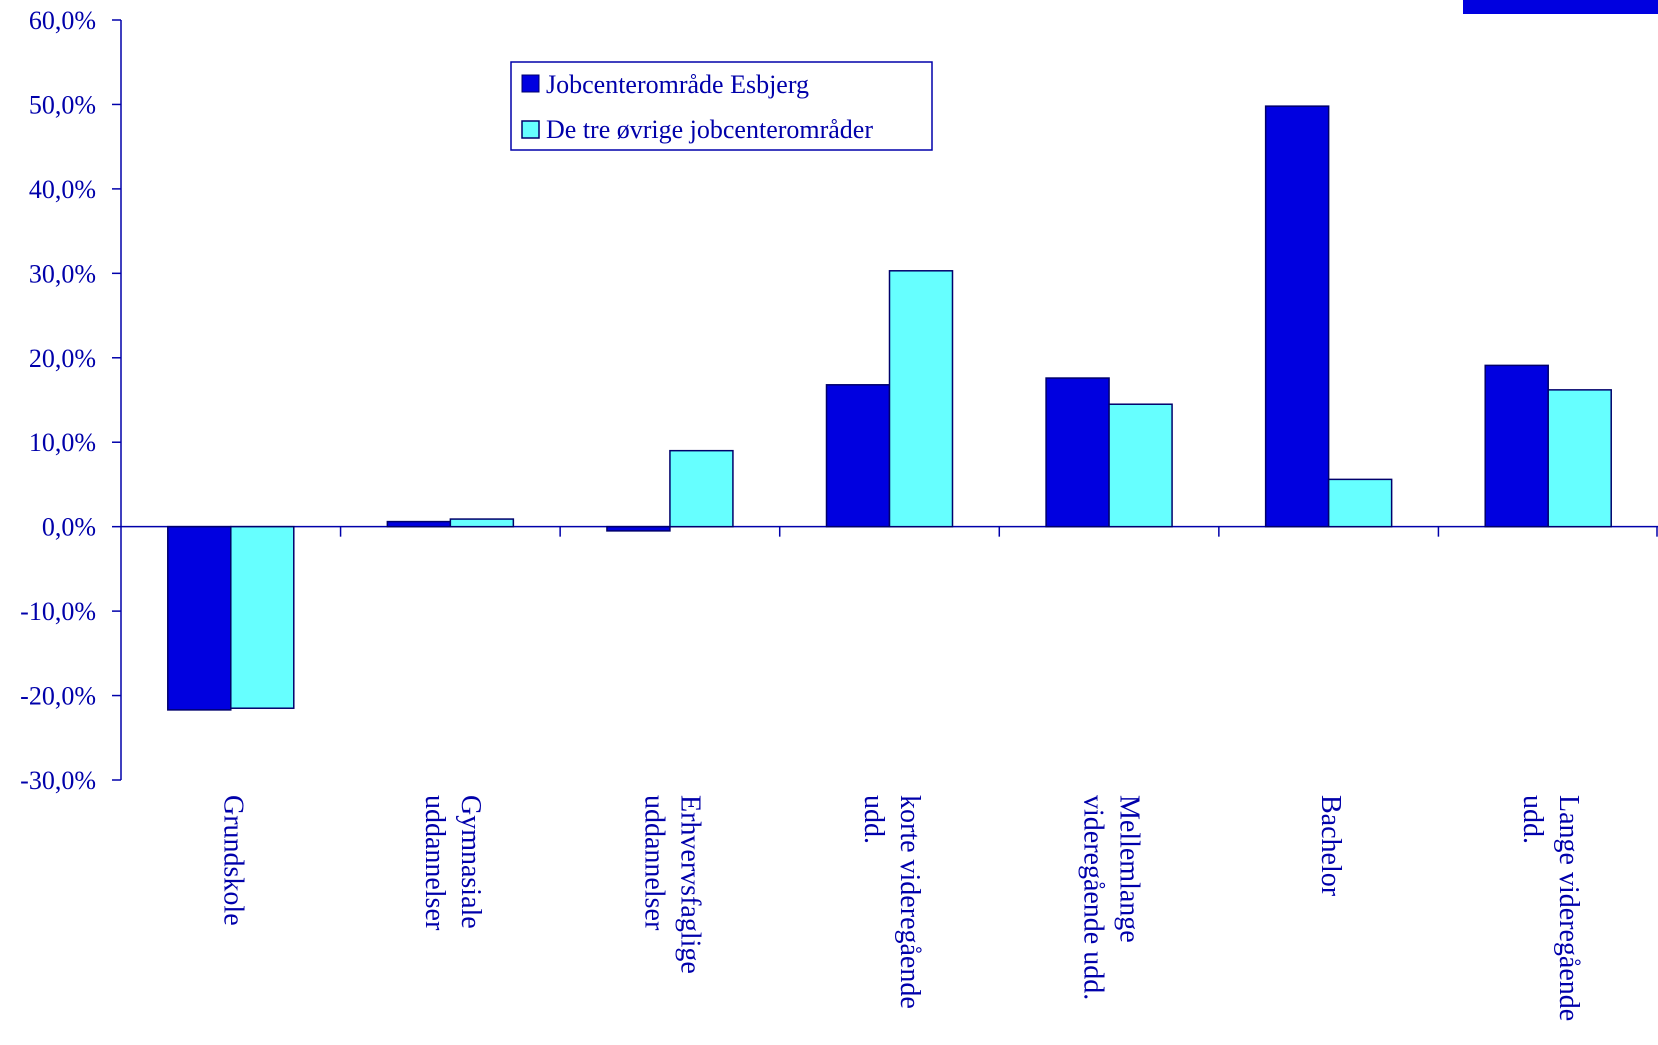 The width and height of the screenshot is (1658, 1045). I want to click on x-category-label: Gymnasiale, so click(470, 862).